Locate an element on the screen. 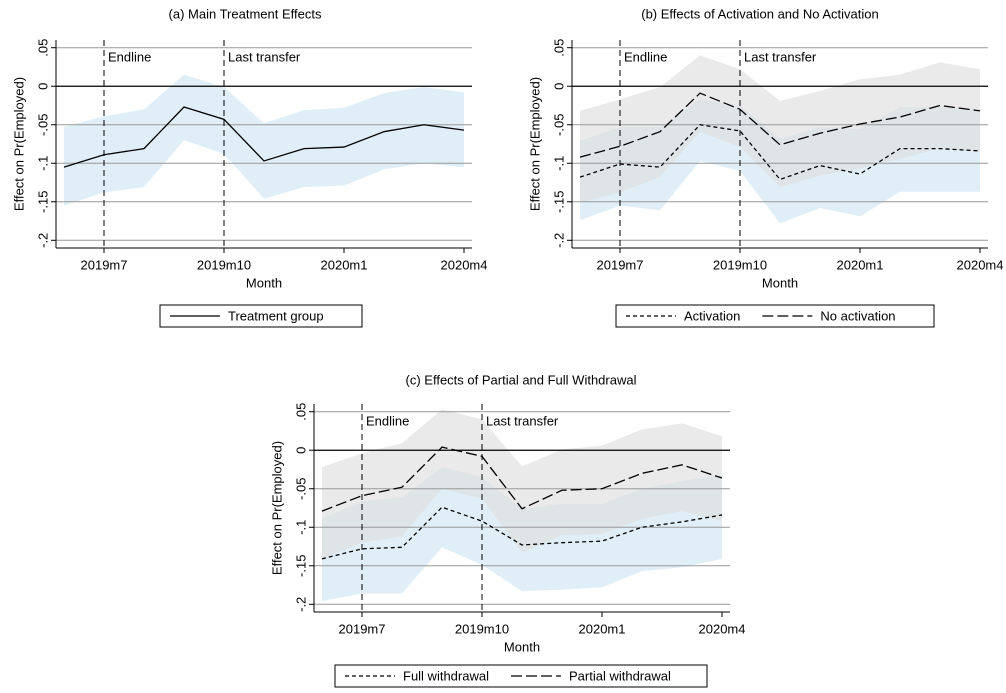 Image resolution: width=1006 pixels, height=693 pixels. legend-label: No activation is located at coordinates (857, 315).